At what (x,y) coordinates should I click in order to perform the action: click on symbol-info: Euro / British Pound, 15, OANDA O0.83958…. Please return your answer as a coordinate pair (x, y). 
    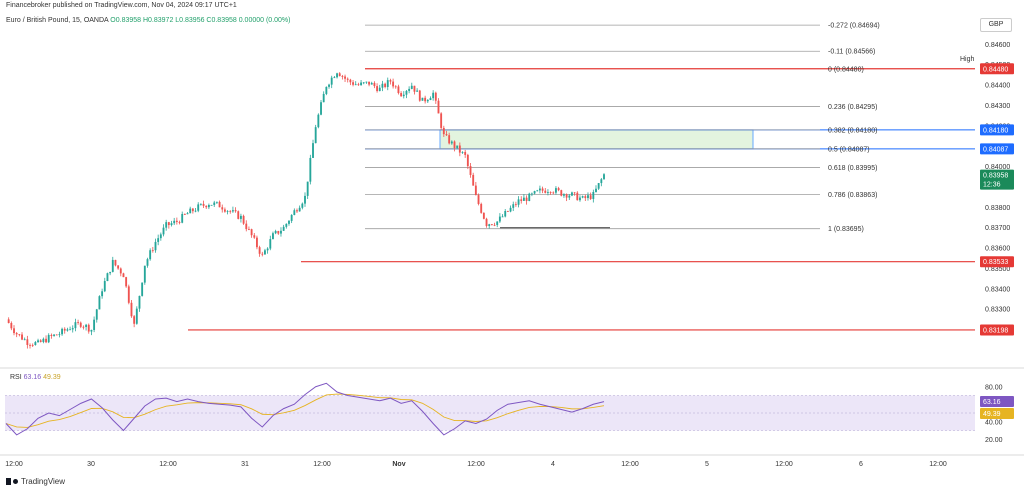
    Looking at the image, I should click on (148, 20).